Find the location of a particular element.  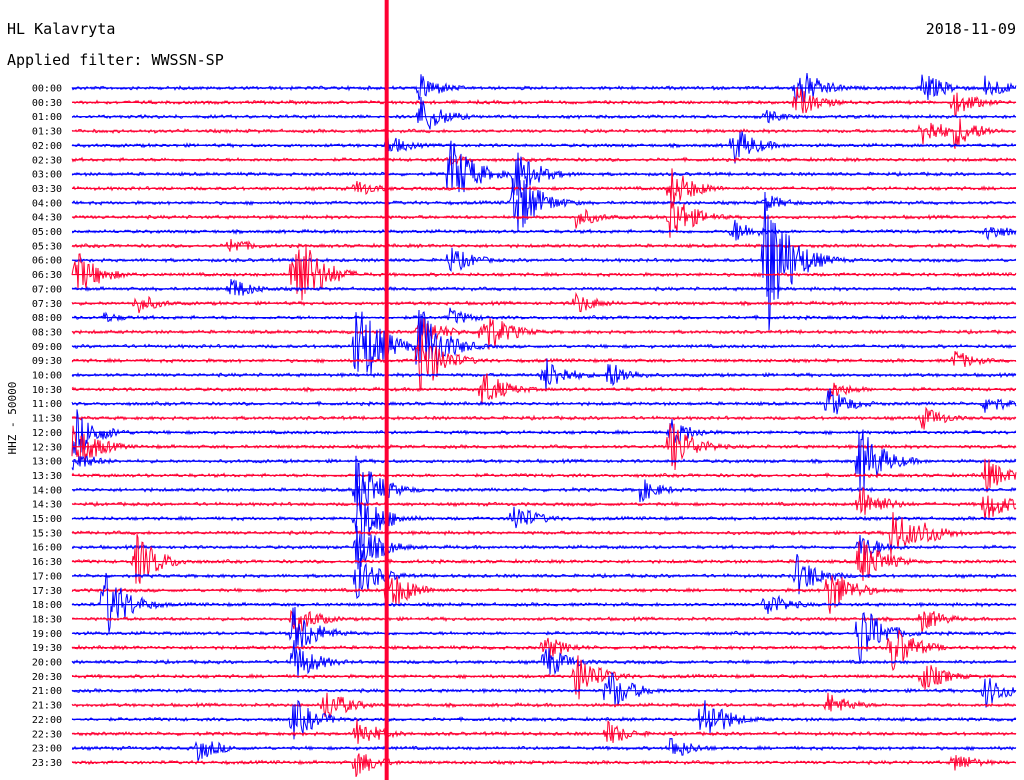

time-tick-label: 07:00 is located at coordinates (47, 289).